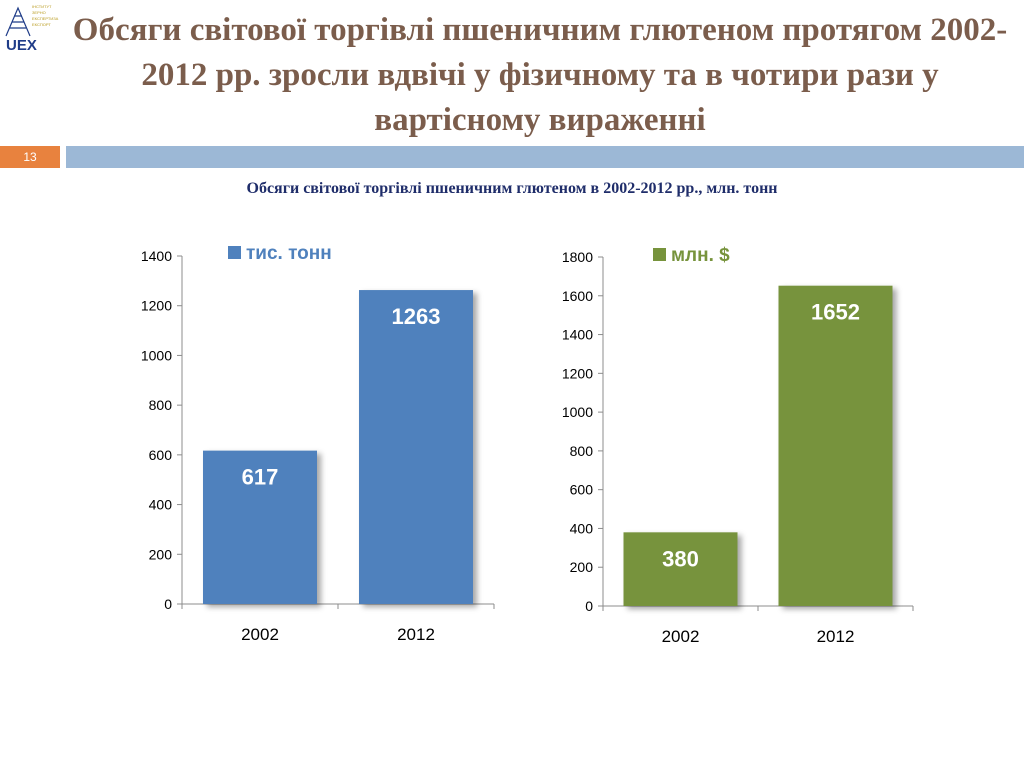  I want to click on svg-text: ЕКСПЕРТИЗА, so click(45, 18).